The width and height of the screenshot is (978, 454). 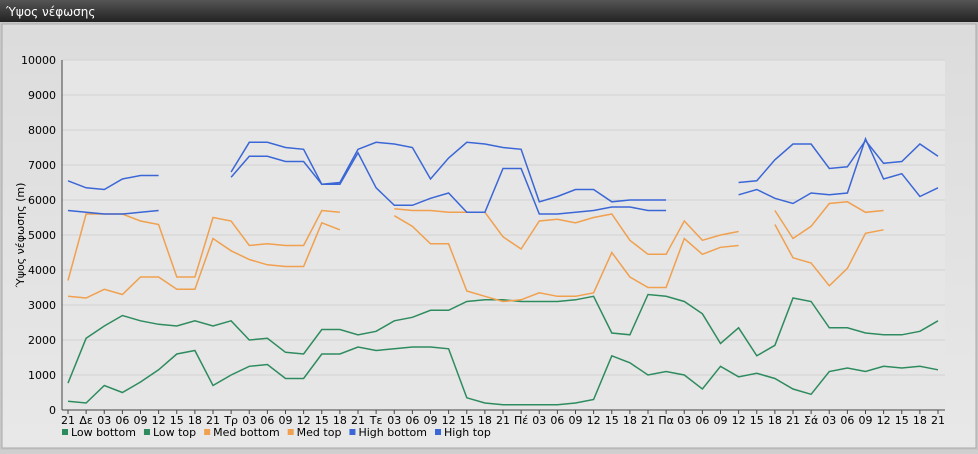 I want to click on legend-label: High top, so click(x=467, y=432).